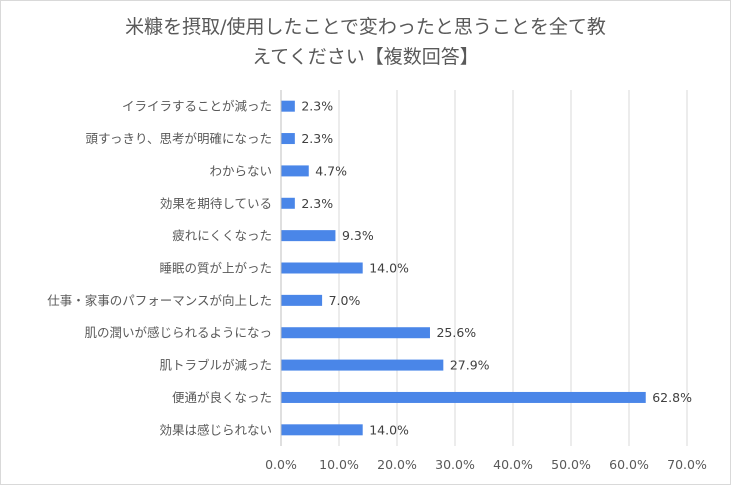  What do you see at coordinates (331, 170) in the screenshot?
I see `data-label: 4.7%` at bounding box center [331, 170].